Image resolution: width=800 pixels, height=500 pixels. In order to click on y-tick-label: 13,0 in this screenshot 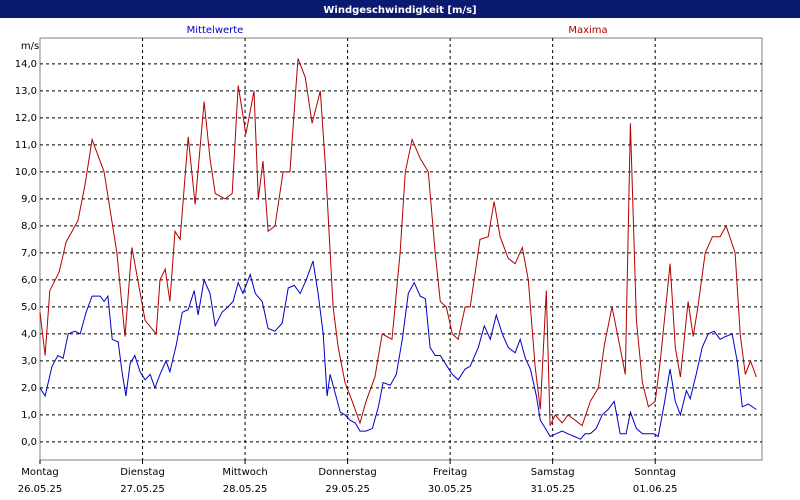, I will do `click(26, 91)`.